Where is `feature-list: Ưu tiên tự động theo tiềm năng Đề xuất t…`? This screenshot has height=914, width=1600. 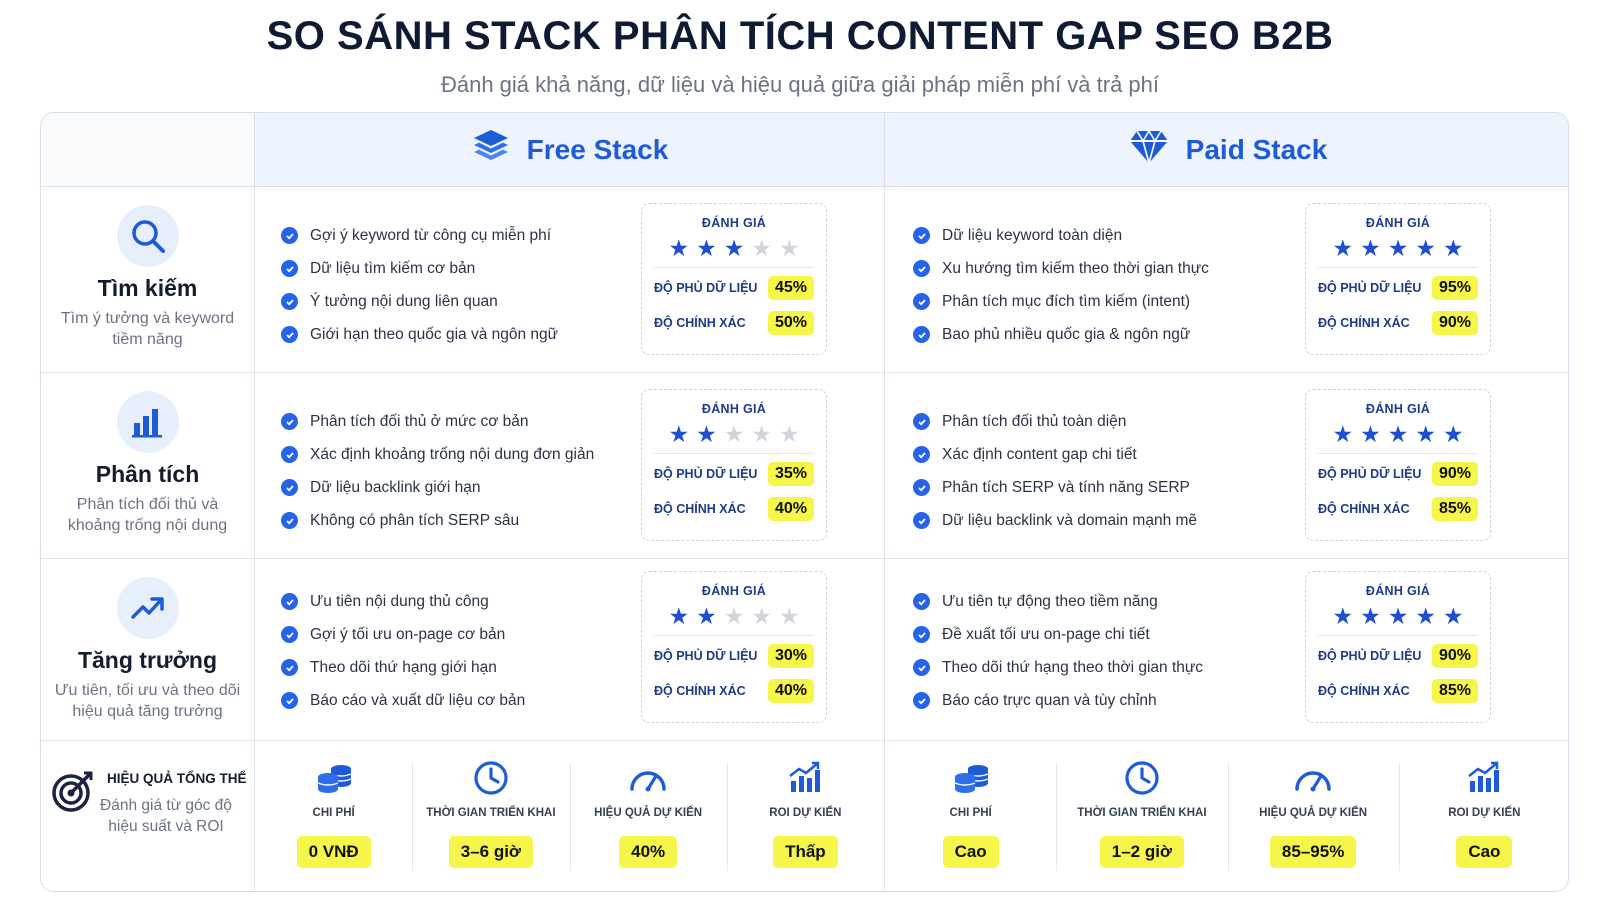
feature-list: Ưu tiên tự động theo tiềm năng Đề xuất t… is located at coordinates (1058, 651).